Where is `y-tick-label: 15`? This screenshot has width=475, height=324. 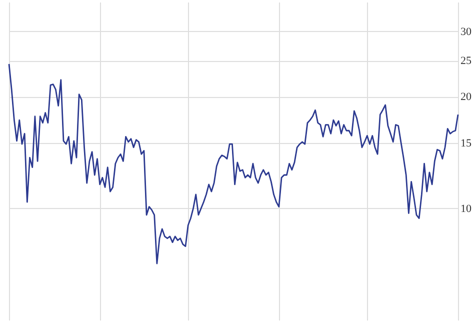
y-tick-label: 15 is located at coordinates (466, 144).